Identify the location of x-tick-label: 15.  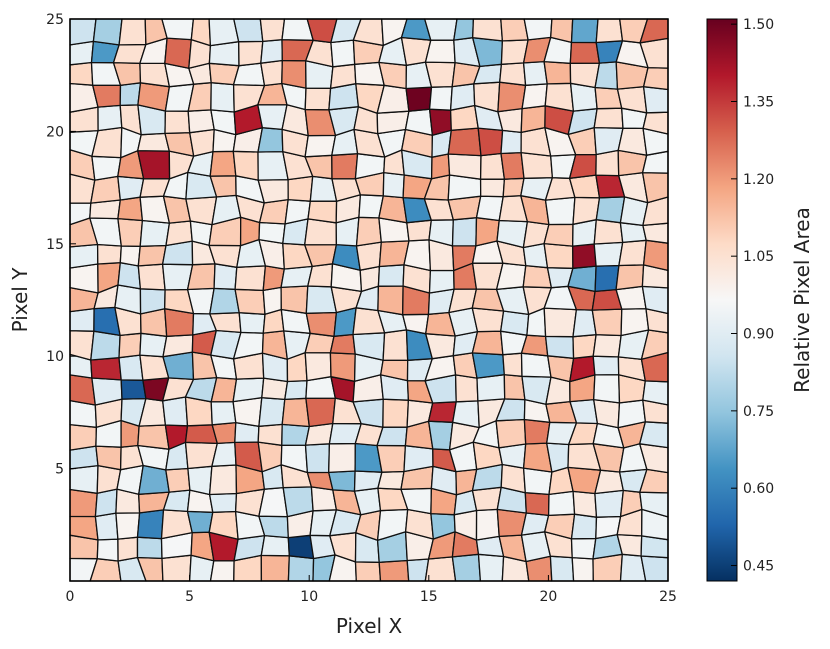
(429, 597).